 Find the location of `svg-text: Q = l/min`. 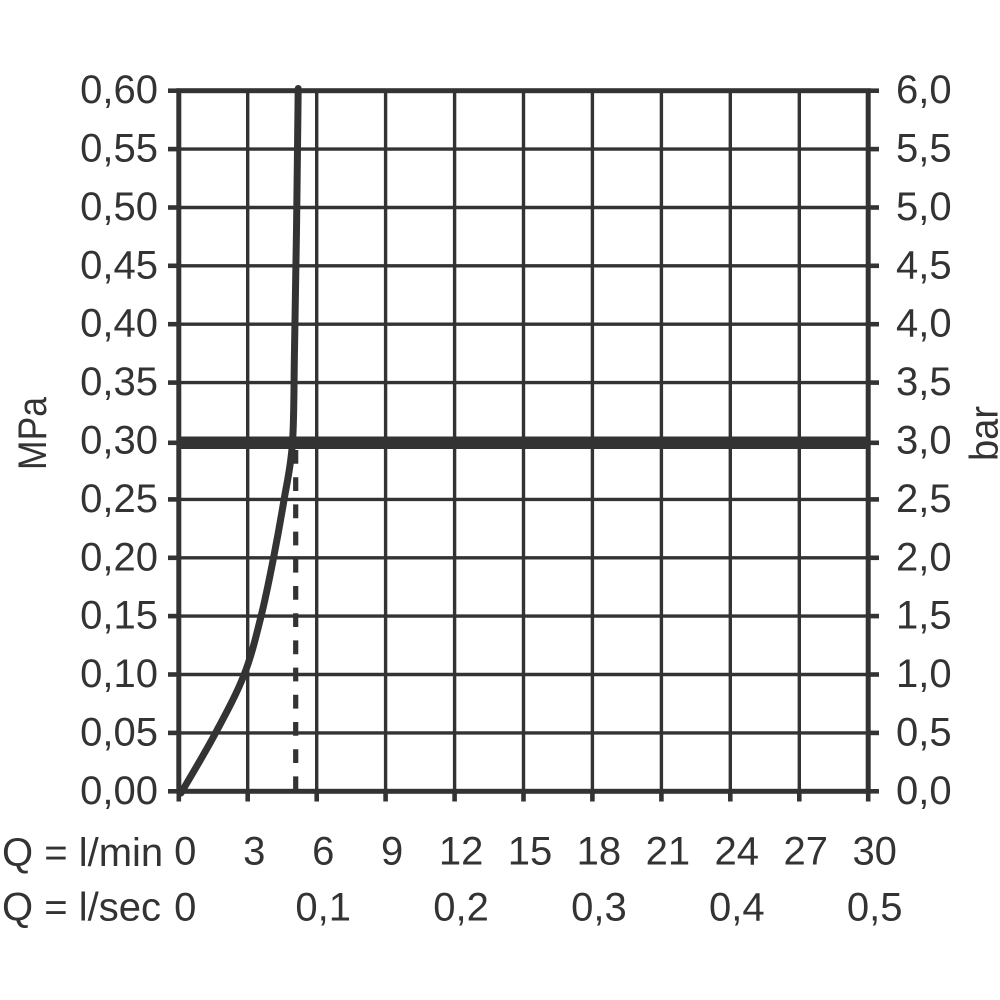

svg-text: Q = l/min is located at coordinates (82, 853).